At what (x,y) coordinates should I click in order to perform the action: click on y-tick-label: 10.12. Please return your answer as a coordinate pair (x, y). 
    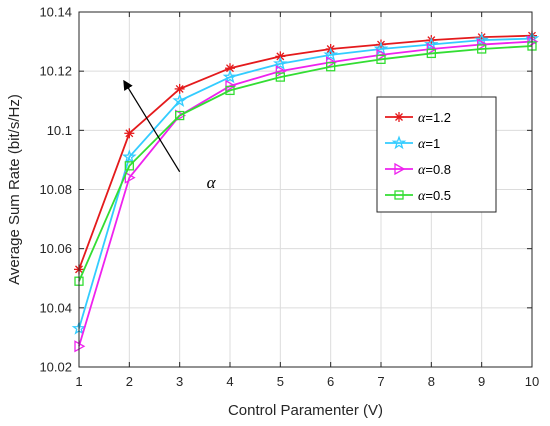
    Looking at the image, I should click on (55, 71).